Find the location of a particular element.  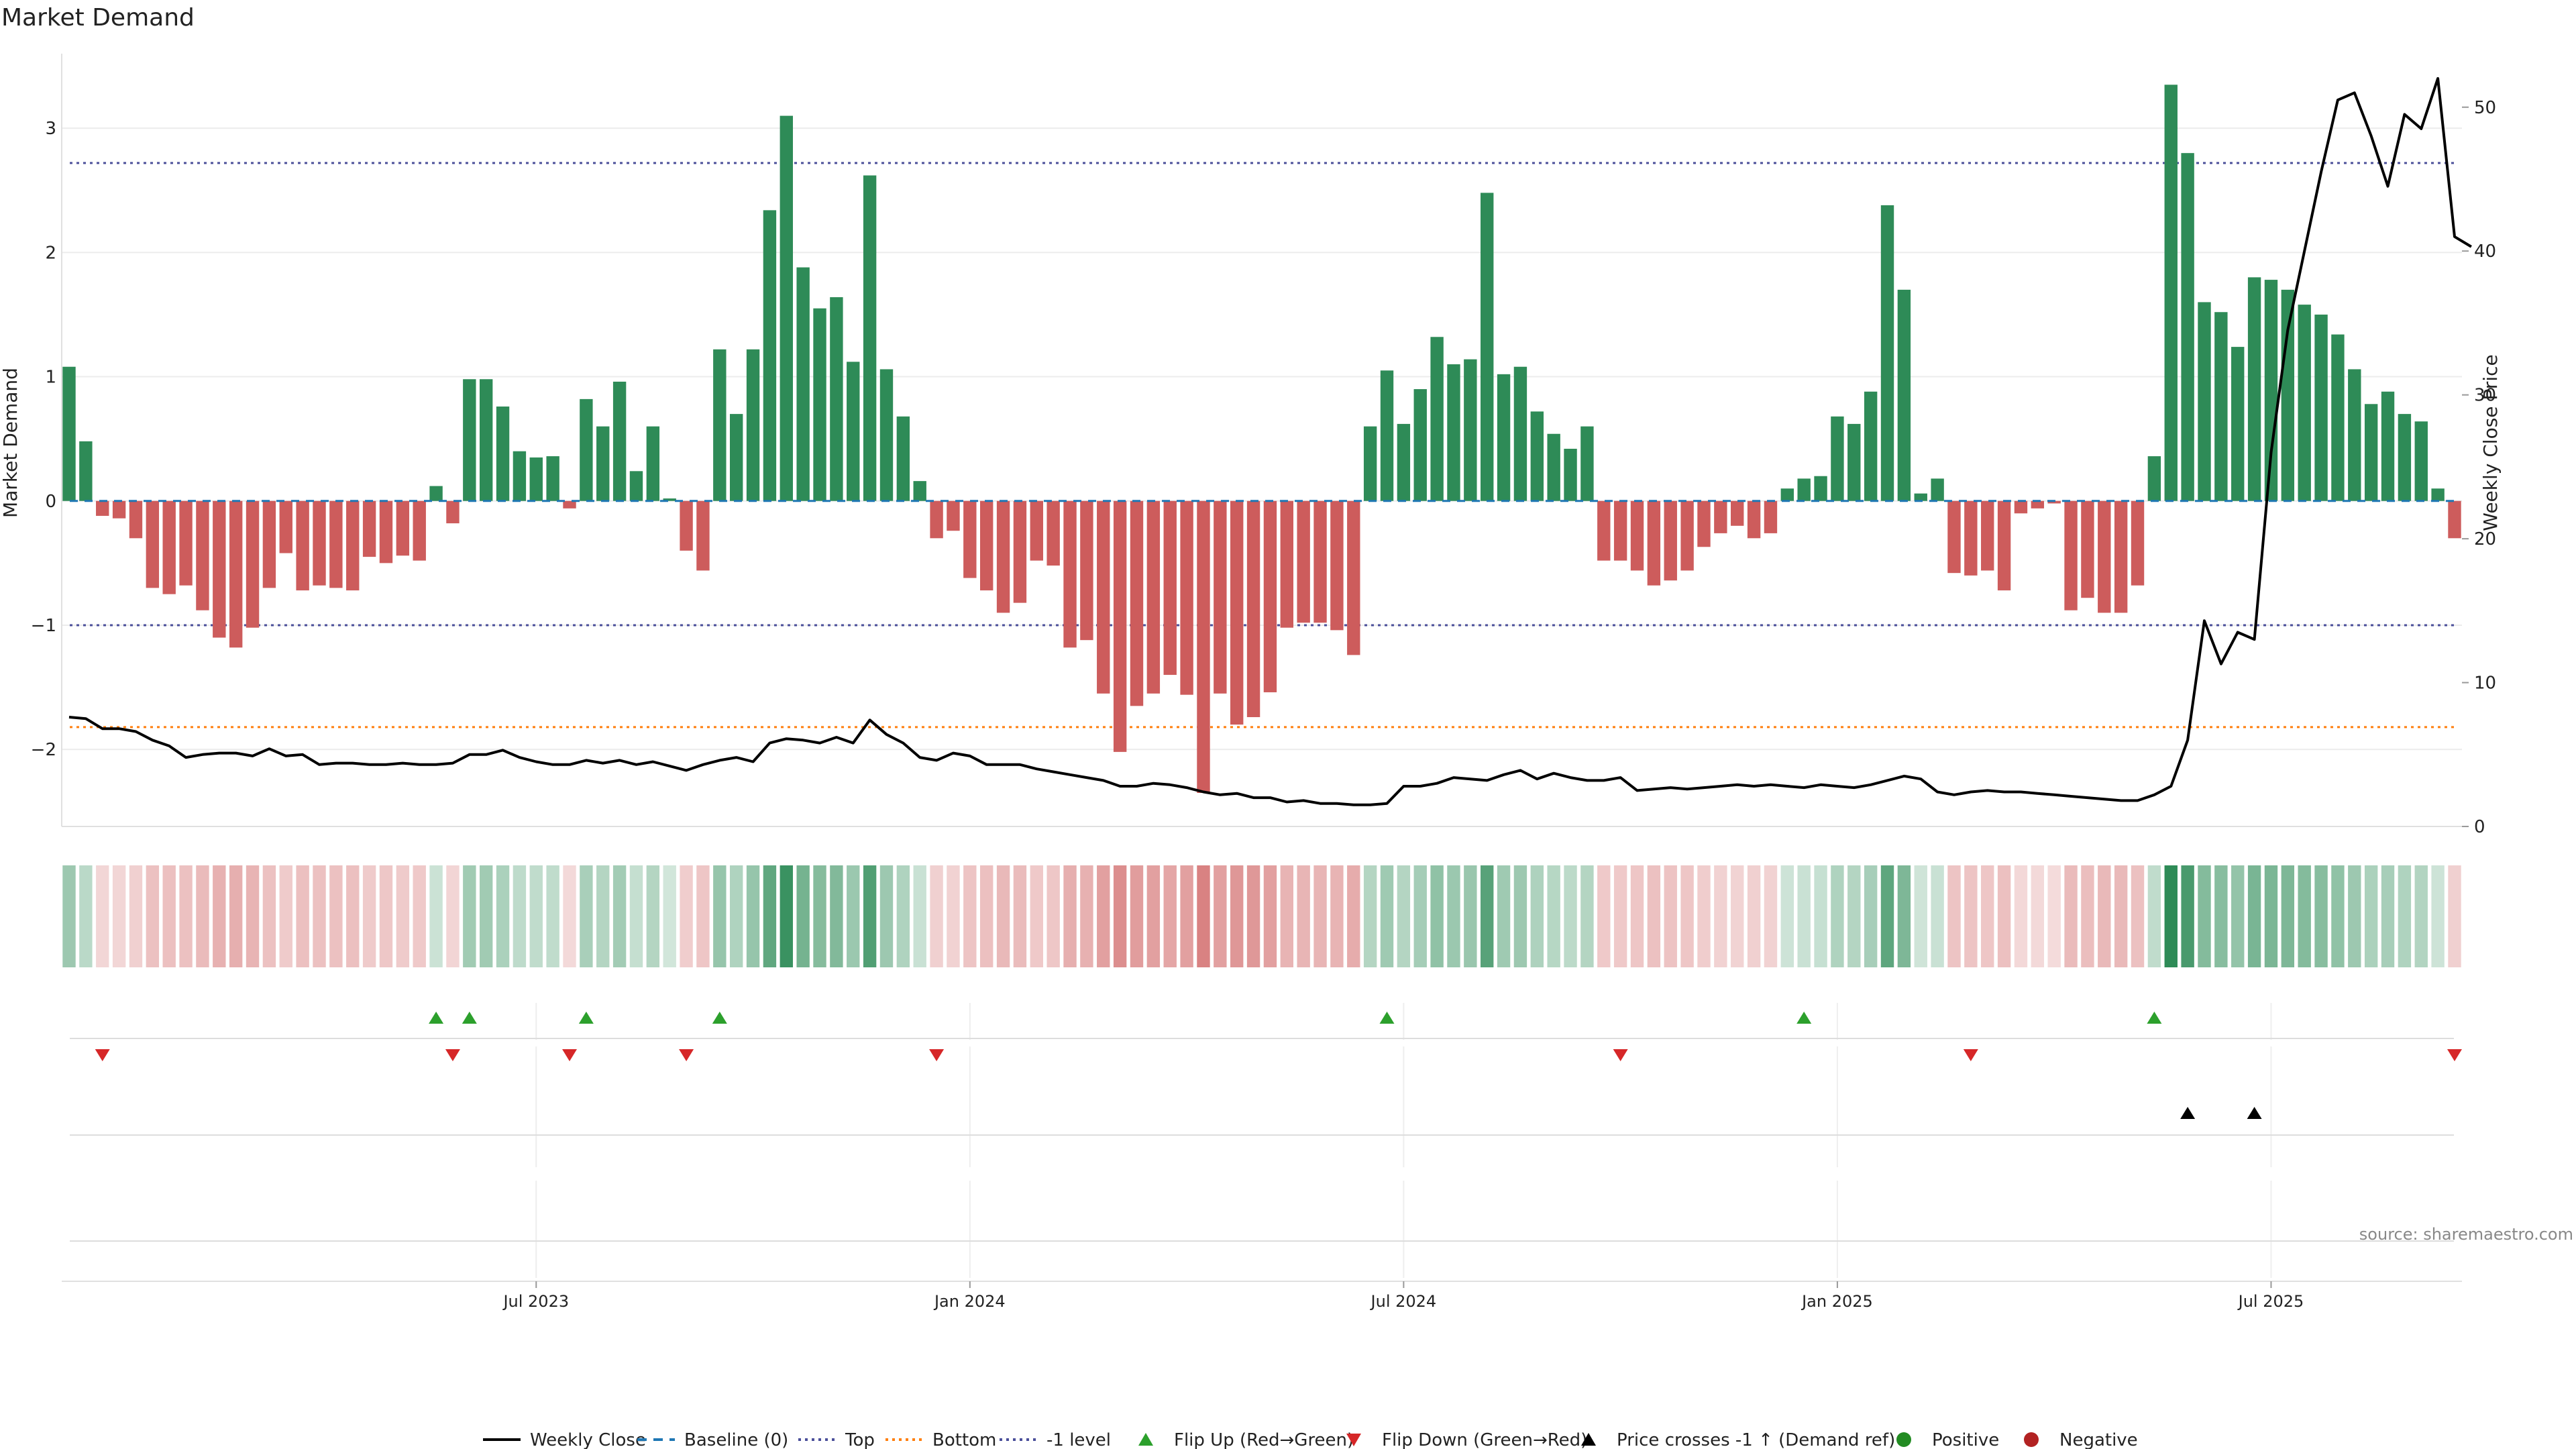

y-tick-label: 3 is located at coordinates (50, 129).